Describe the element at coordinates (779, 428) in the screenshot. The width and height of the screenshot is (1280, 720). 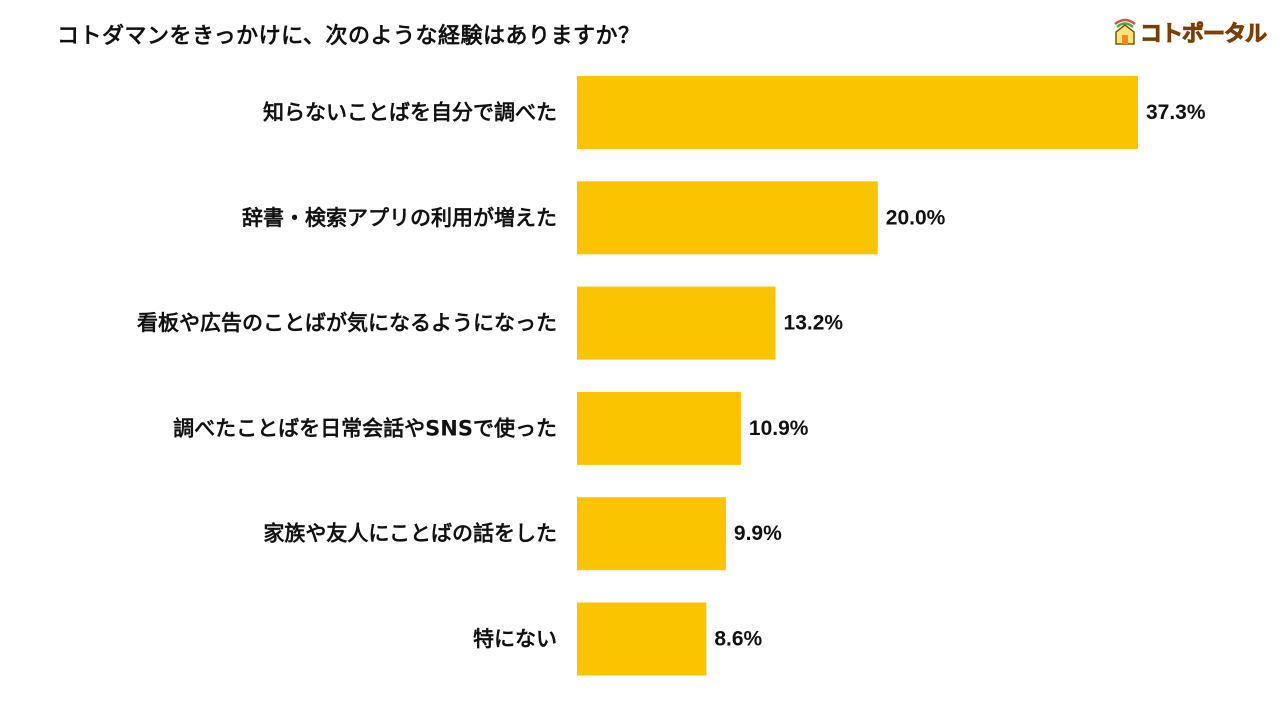
I see `value-label-4: 10.9%` at that location.